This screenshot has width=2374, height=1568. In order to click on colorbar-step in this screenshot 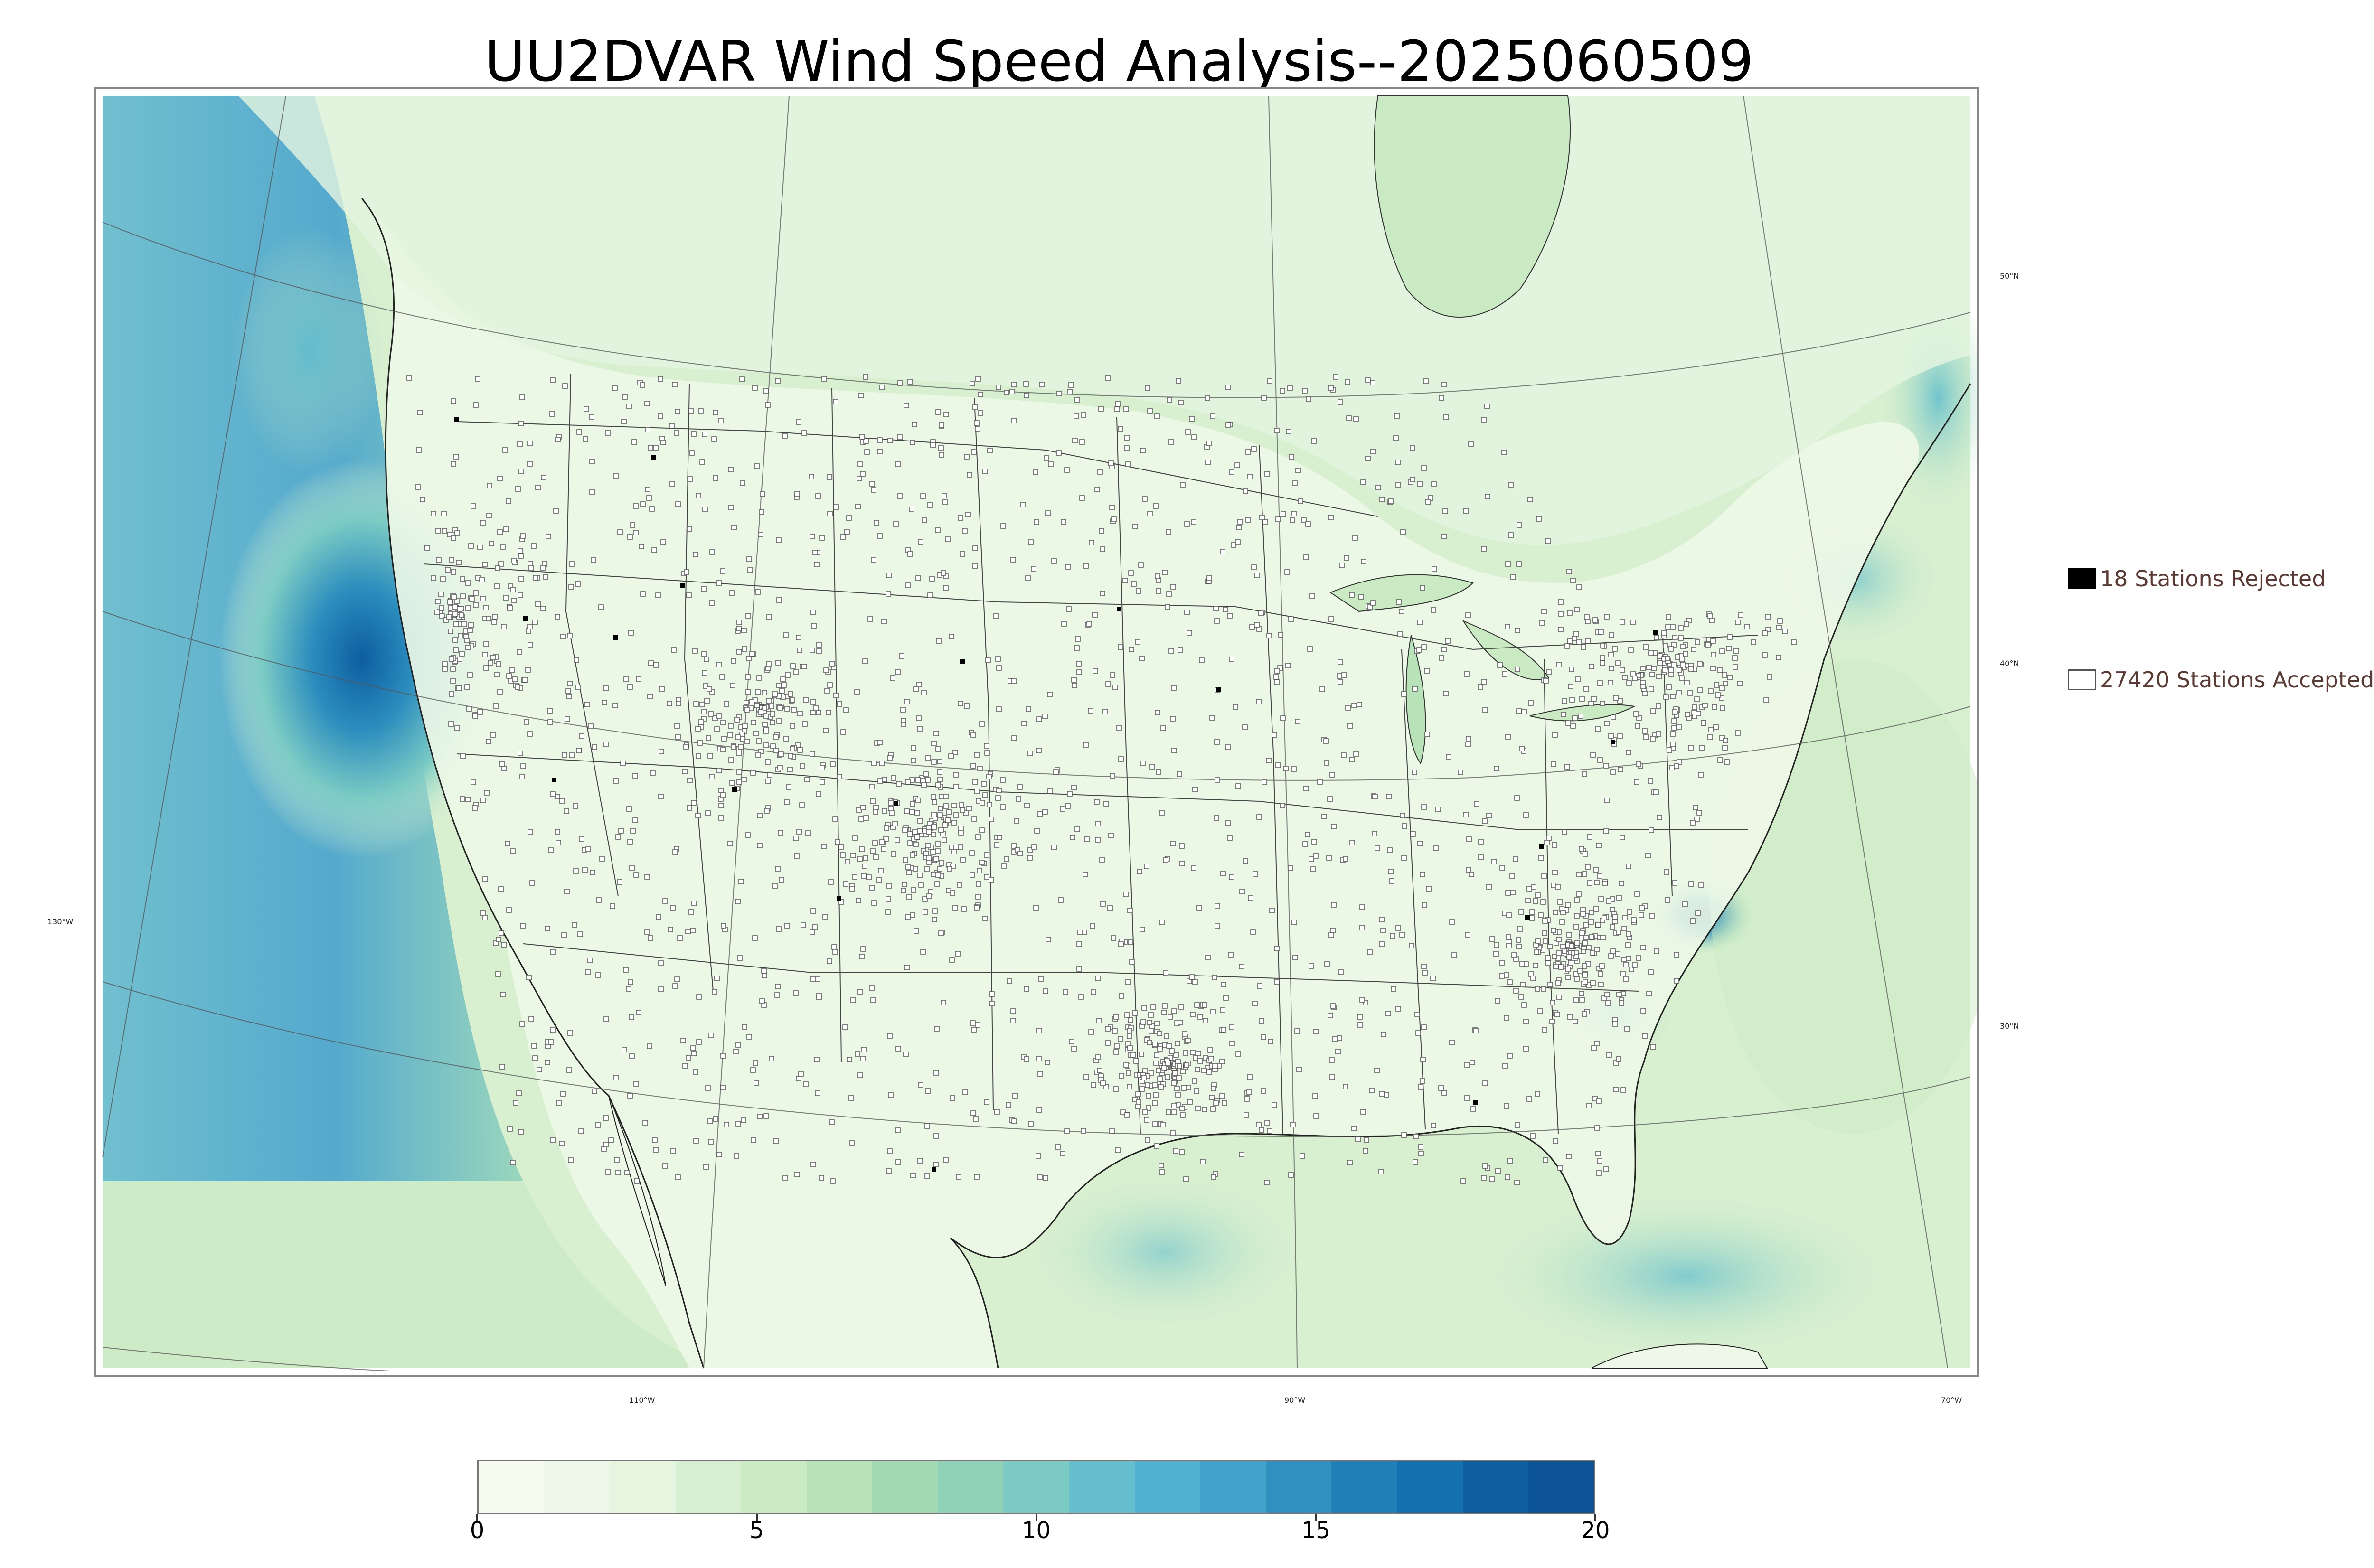, I will do `click(774, 1487)`.